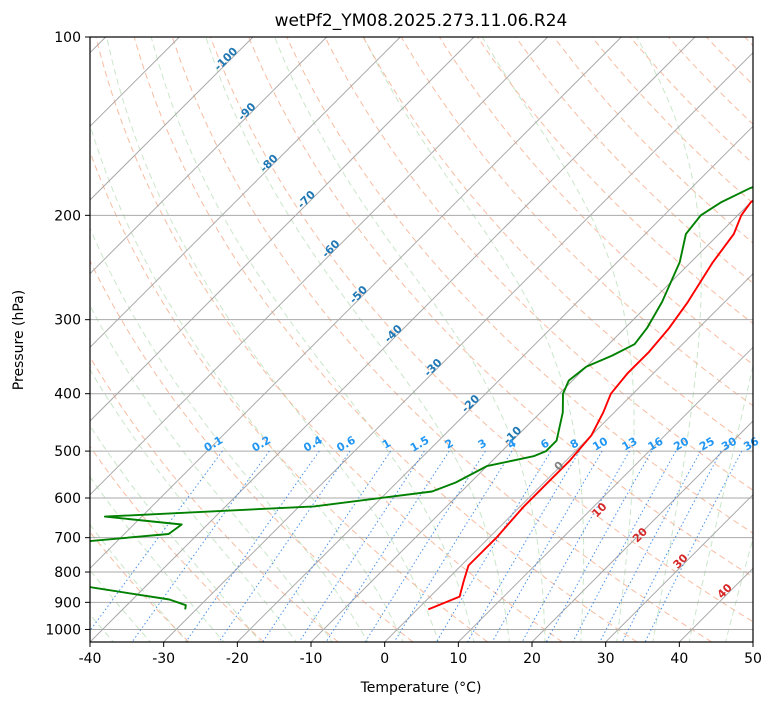  I want to click on x-tick-label: -30, so click(163, 659).